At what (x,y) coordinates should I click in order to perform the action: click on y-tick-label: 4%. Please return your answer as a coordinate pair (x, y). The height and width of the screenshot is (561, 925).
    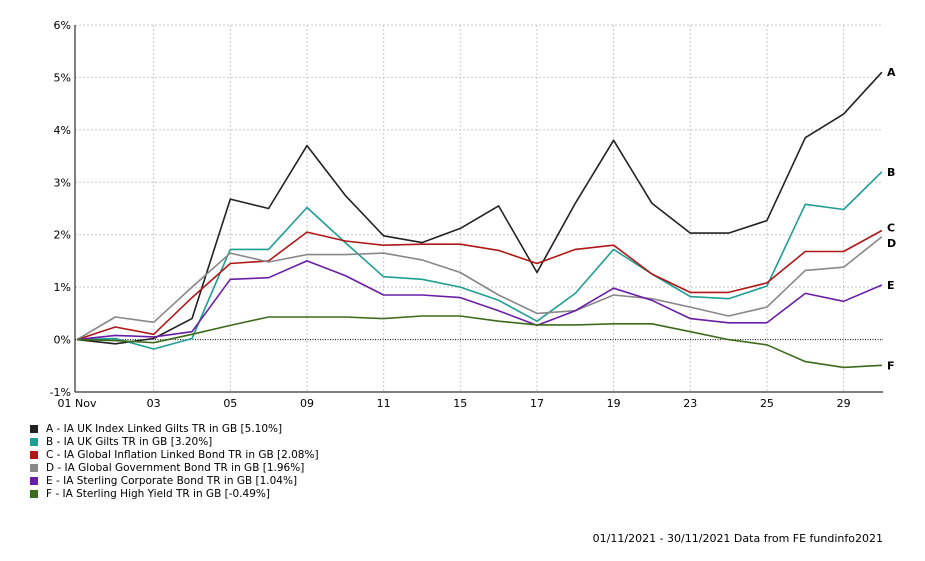
    Looking at the image, I should click on (62, 130).